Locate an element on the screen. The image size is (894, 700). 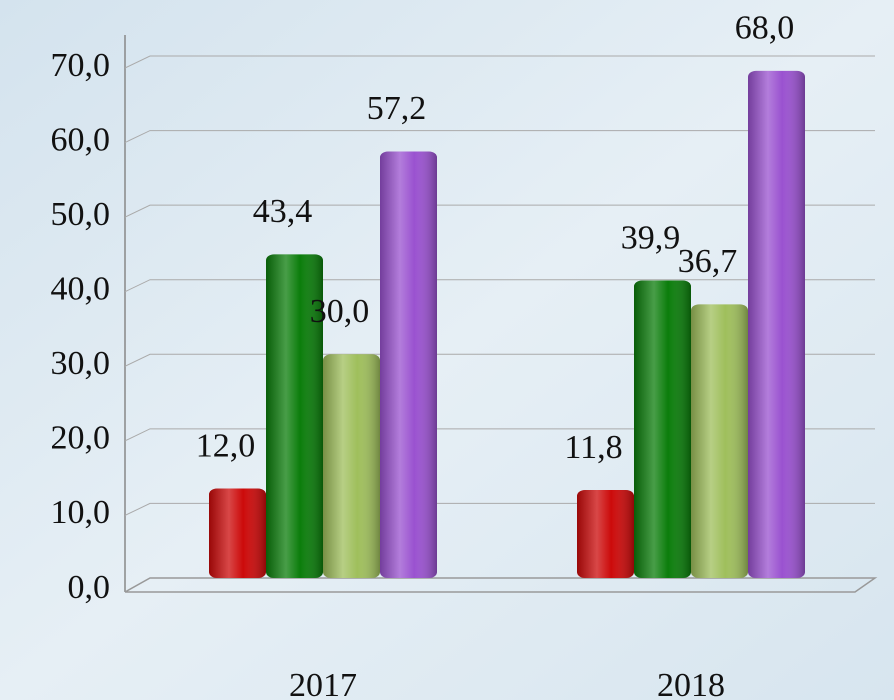
y-tick-label: 60,0 is located at coordinates (81, 139).